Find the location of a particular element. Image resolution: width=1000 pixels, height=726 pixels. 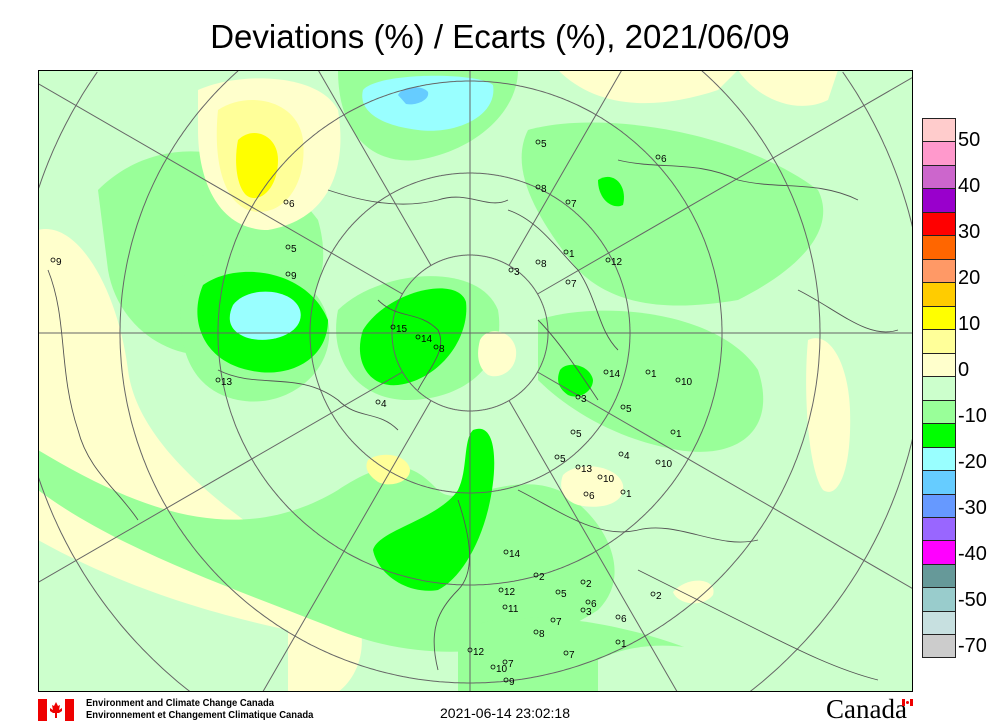

legend-label: 30 is located at coordinates (969, 232).